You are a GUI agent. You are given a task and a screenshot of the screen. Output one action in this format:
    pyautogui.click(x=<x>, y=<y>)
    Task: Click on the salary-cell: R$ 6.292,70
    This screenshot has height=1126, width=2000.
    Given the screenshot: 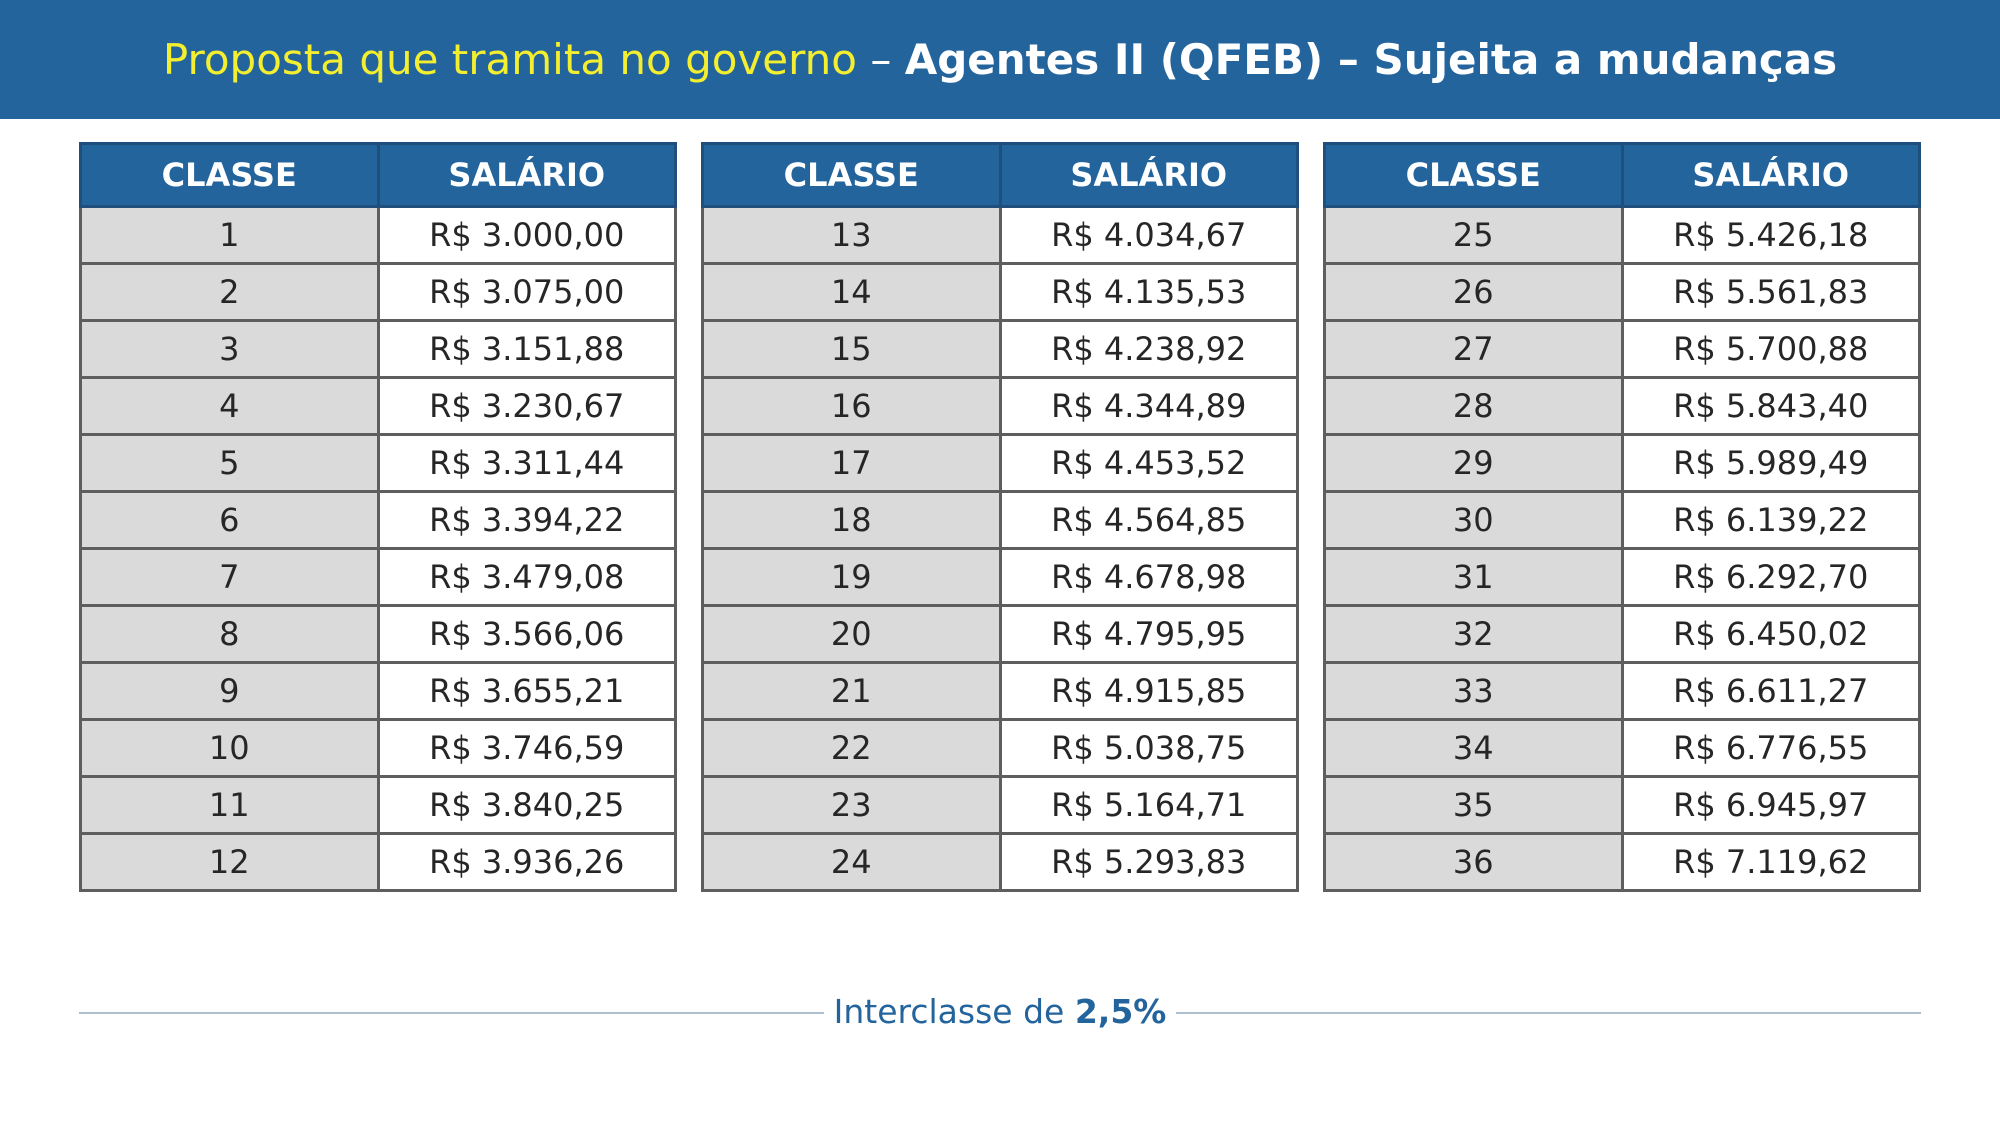 What is the action you would take?
    pyautogui.click(x=1770, y=577)
    